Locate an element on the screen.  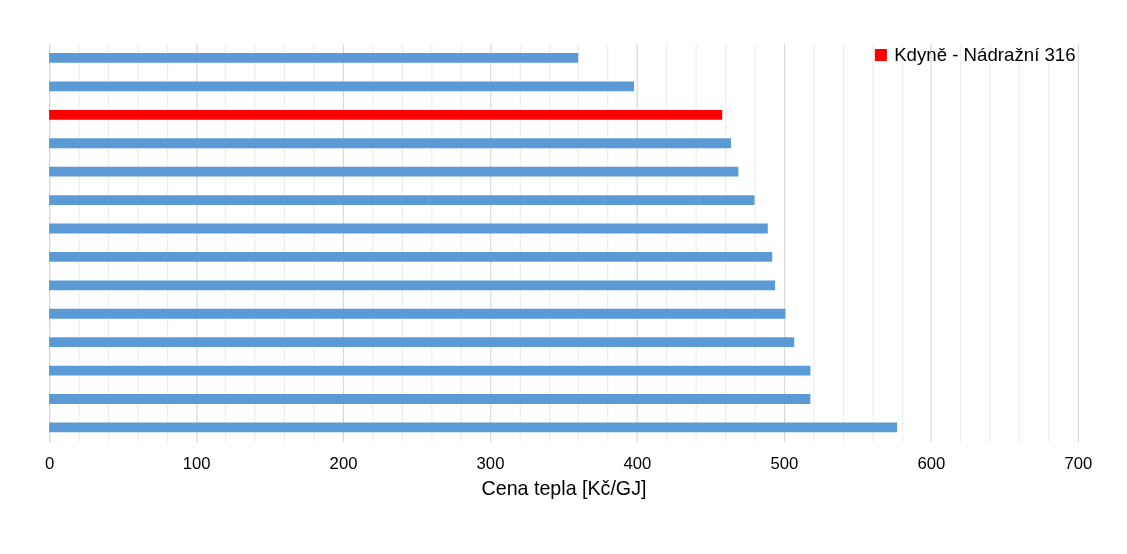
x-tick-label: 600 is located at coordinates (931, 463).